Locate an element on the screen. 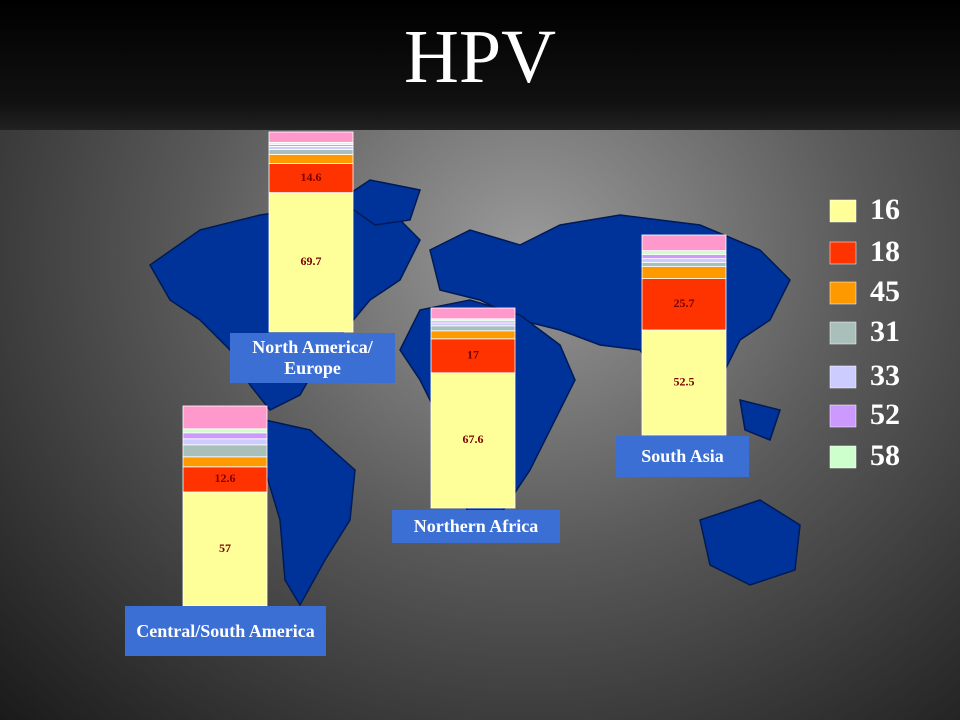  data-label: 12.6 is located at coordinates (225, 478).